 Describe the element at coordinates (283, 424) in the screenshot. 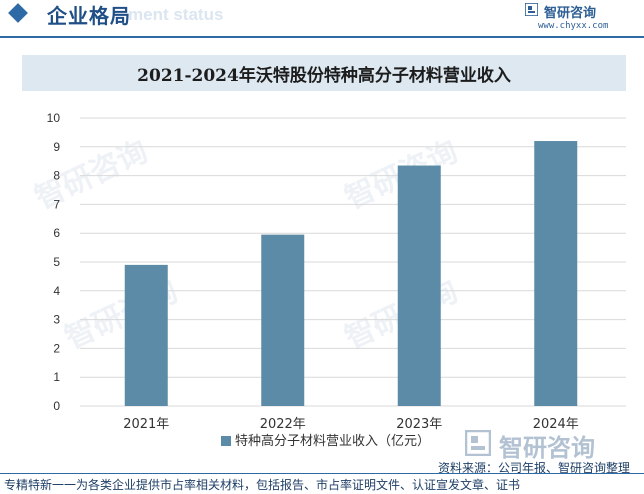

I see `x-tick-label: 2022年` at that location.